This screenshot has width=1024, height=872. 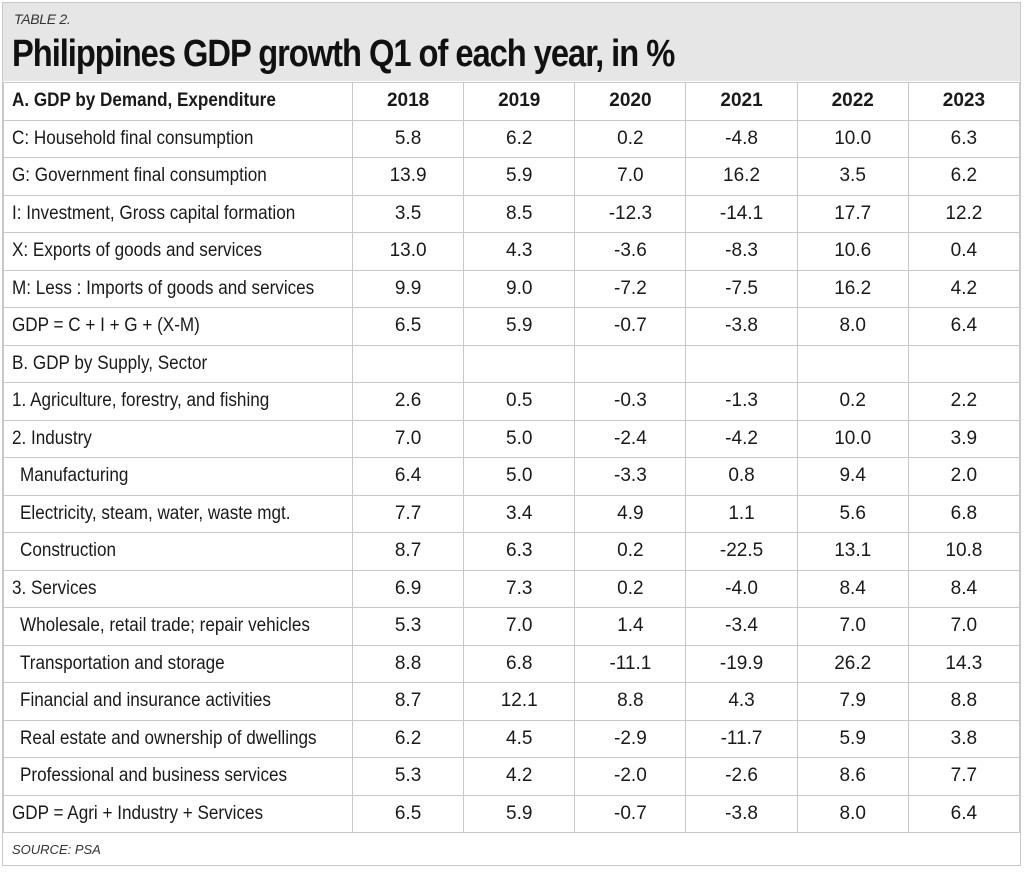 I want to click on year-header: 2020, so click(x=630, y=101).